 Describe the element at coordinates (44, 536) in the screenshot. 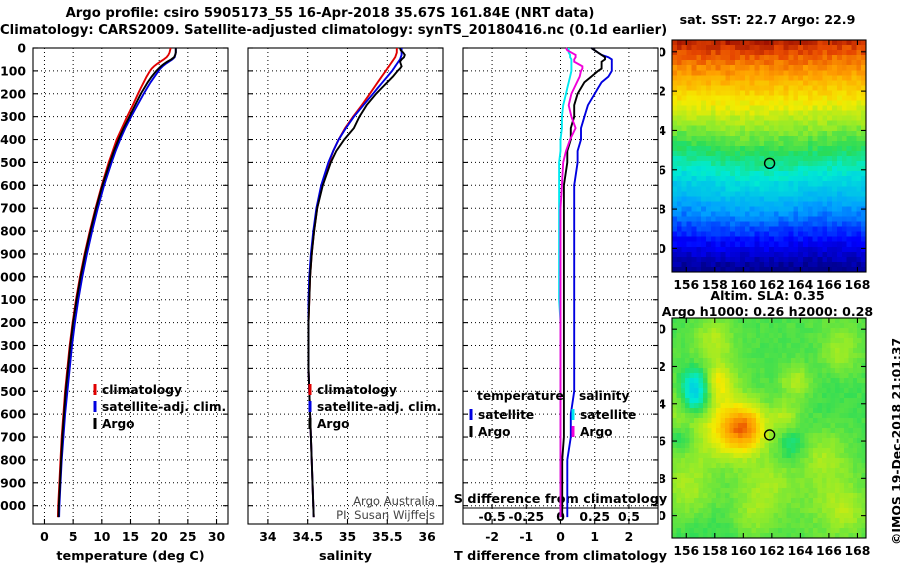

I see `temperature-tick-label: 0` at that location.